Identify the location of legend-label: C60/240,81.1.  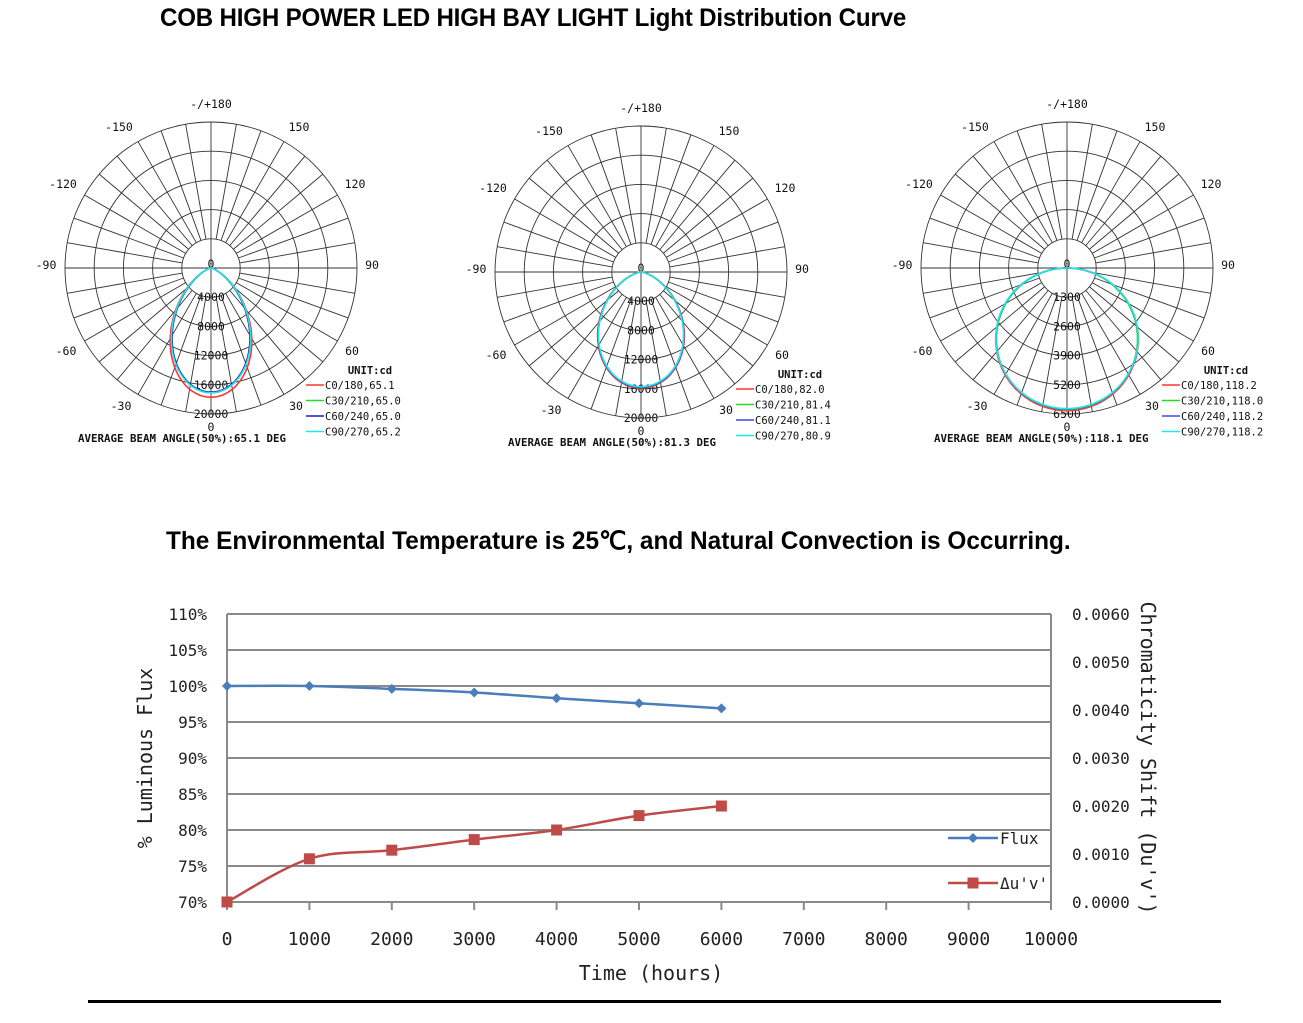
(793, 421).